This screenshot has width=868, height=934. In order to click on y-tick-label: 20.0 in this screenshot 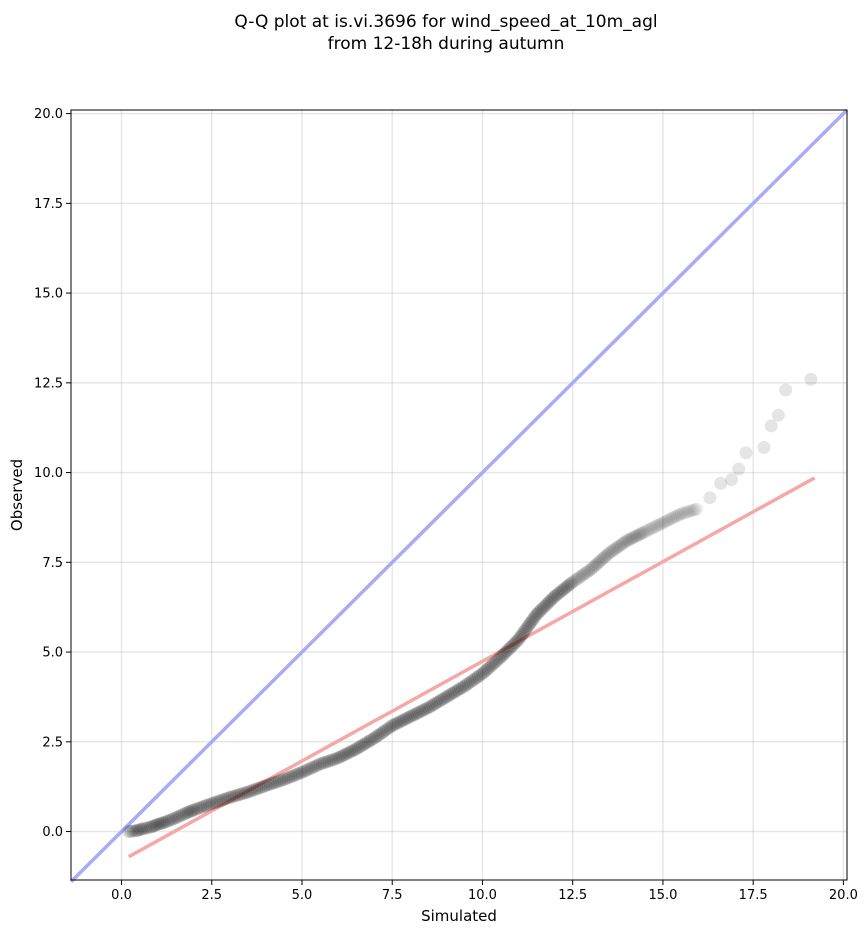, I will do `click(48, 114)`.